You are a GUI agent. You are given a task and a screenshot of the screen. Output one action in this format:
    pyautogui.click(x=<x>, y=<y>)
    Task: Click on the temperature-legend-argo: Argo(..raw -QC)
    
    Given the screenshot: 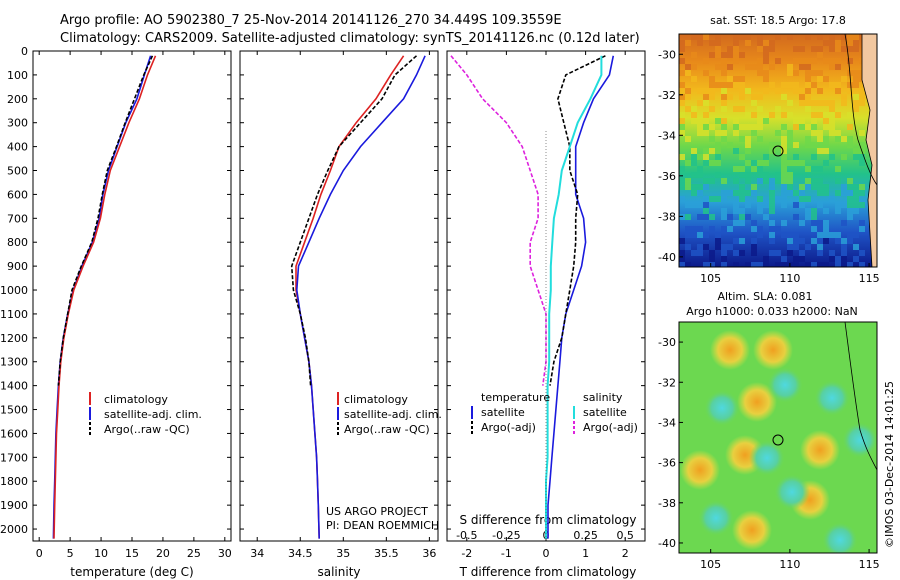 What is the action you would take?
    pyautogui.click(x=147, y=429)
    